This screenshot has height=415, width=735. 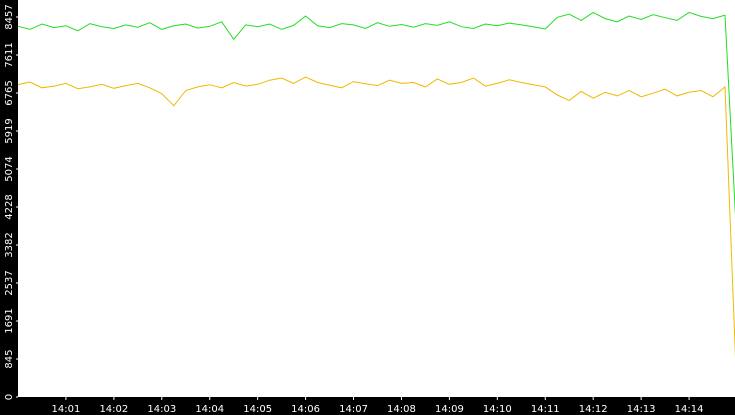 What do you see at coordinates (449, 409) in the screenshot?
I see `x-tick-label: 14:09` at bounding box center [449, 409].